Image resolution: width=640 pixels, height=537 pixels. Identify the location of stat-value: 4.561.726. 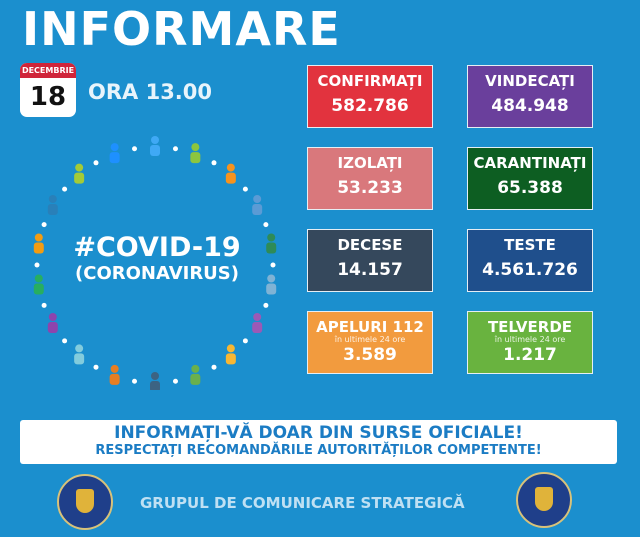
(530, 270).